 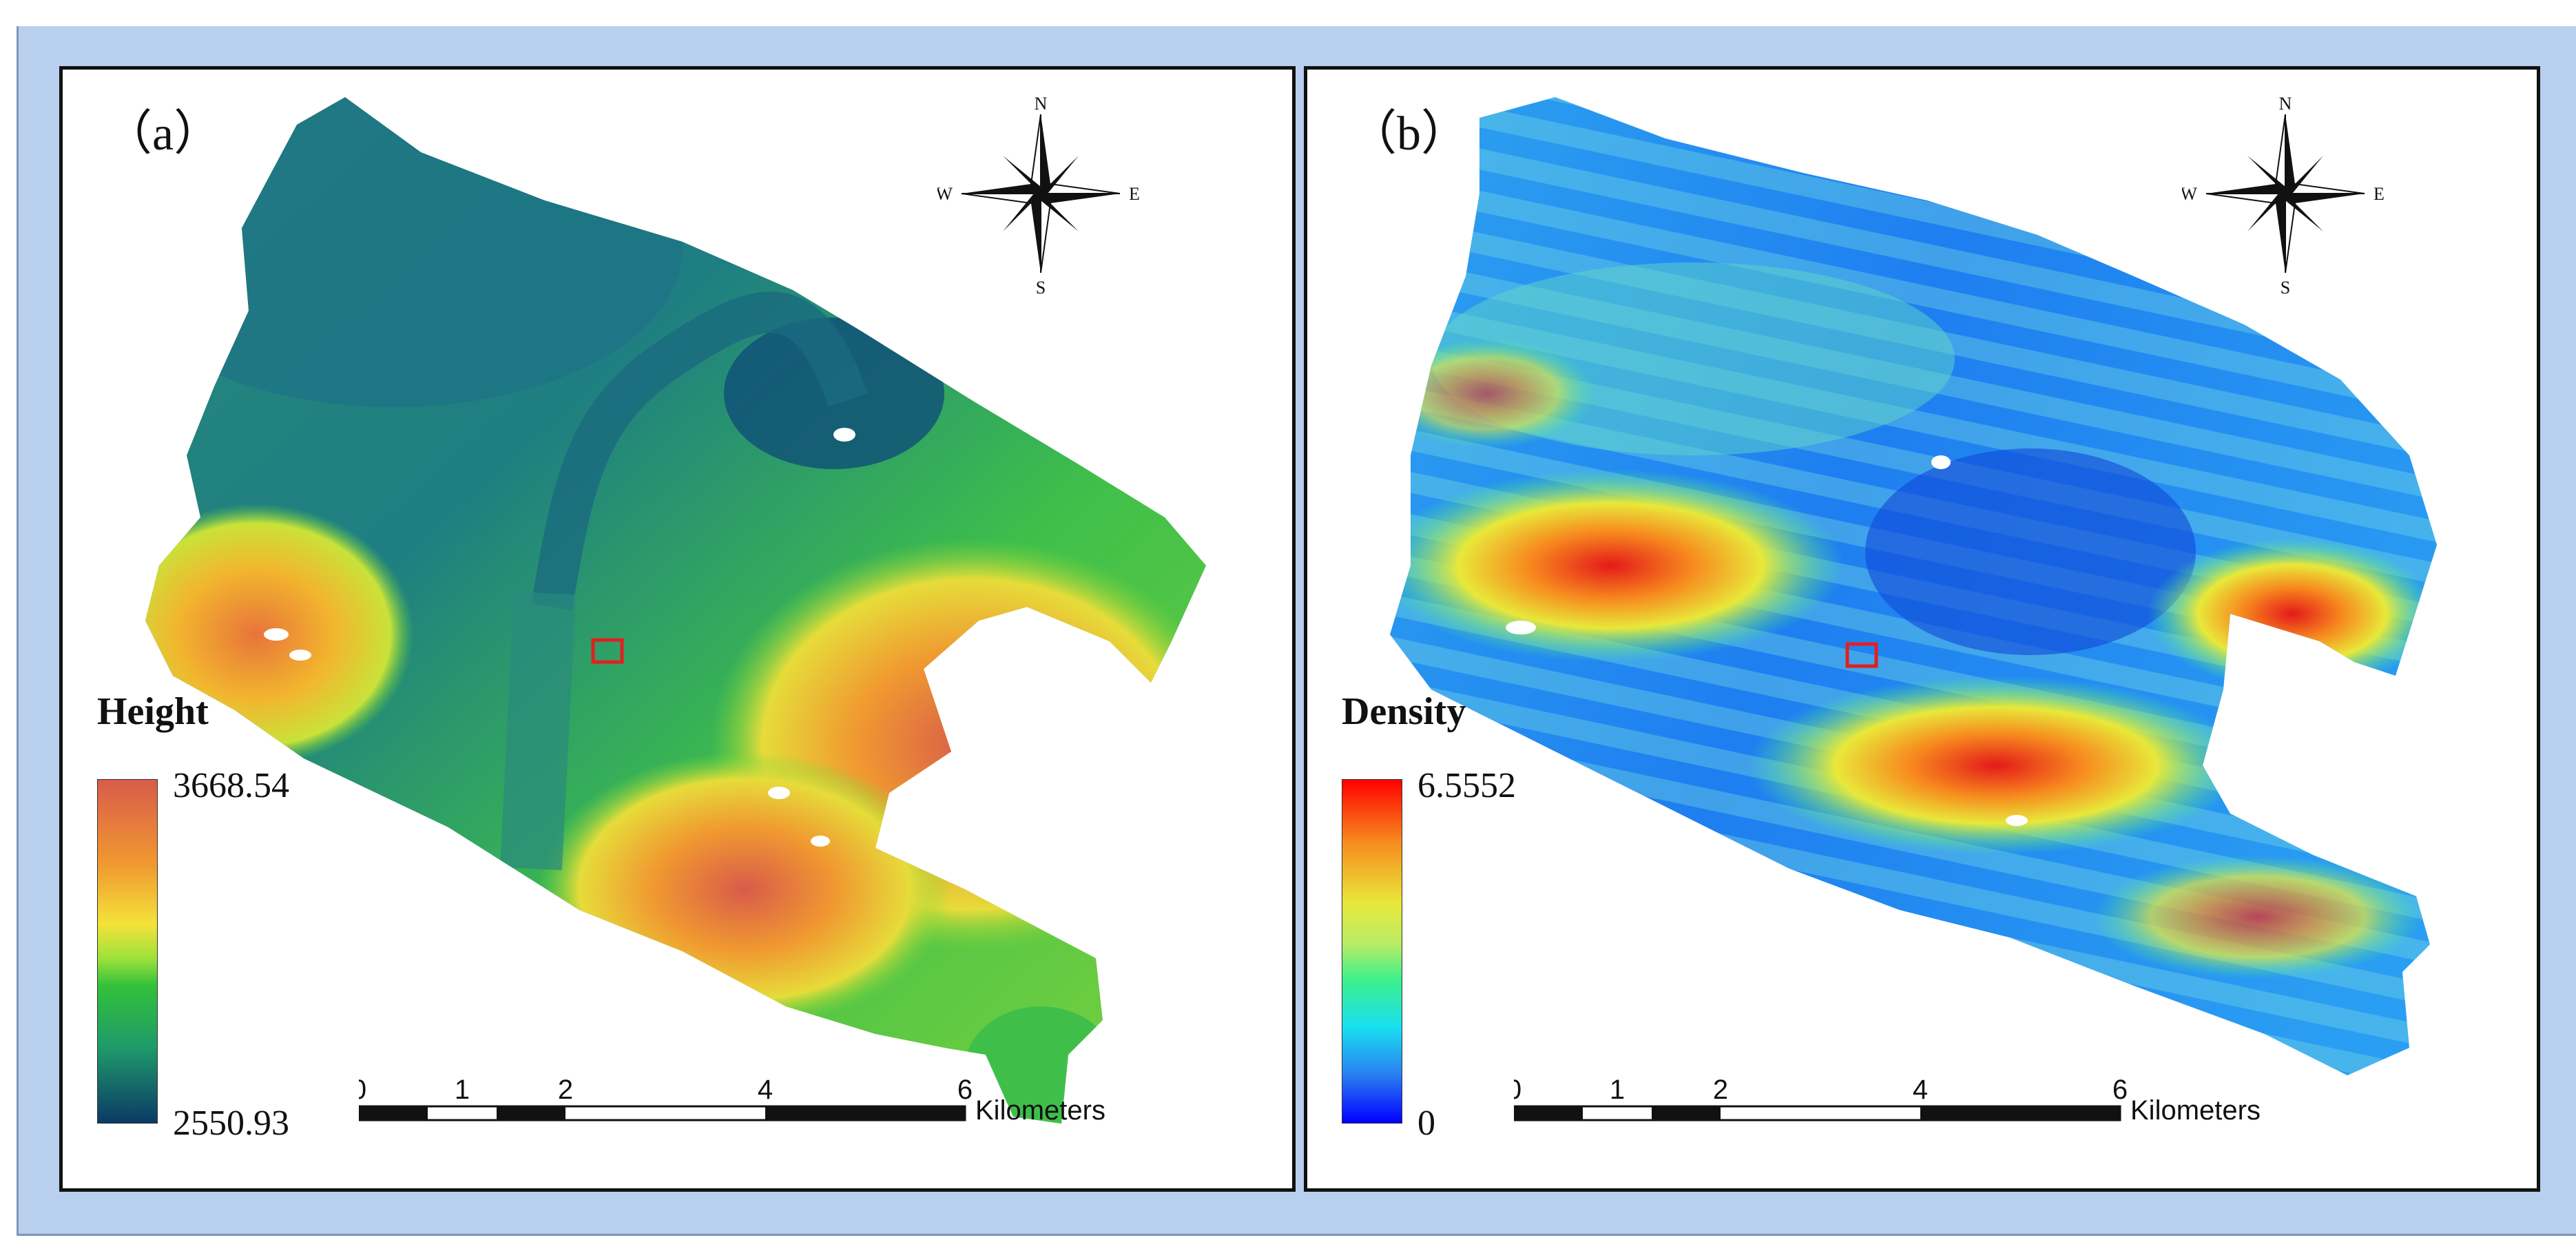 What do you see at coordinates (1372, 952) in the screenshot?
I see `density-legend-colorbar` at bounding box center [1372, 952].